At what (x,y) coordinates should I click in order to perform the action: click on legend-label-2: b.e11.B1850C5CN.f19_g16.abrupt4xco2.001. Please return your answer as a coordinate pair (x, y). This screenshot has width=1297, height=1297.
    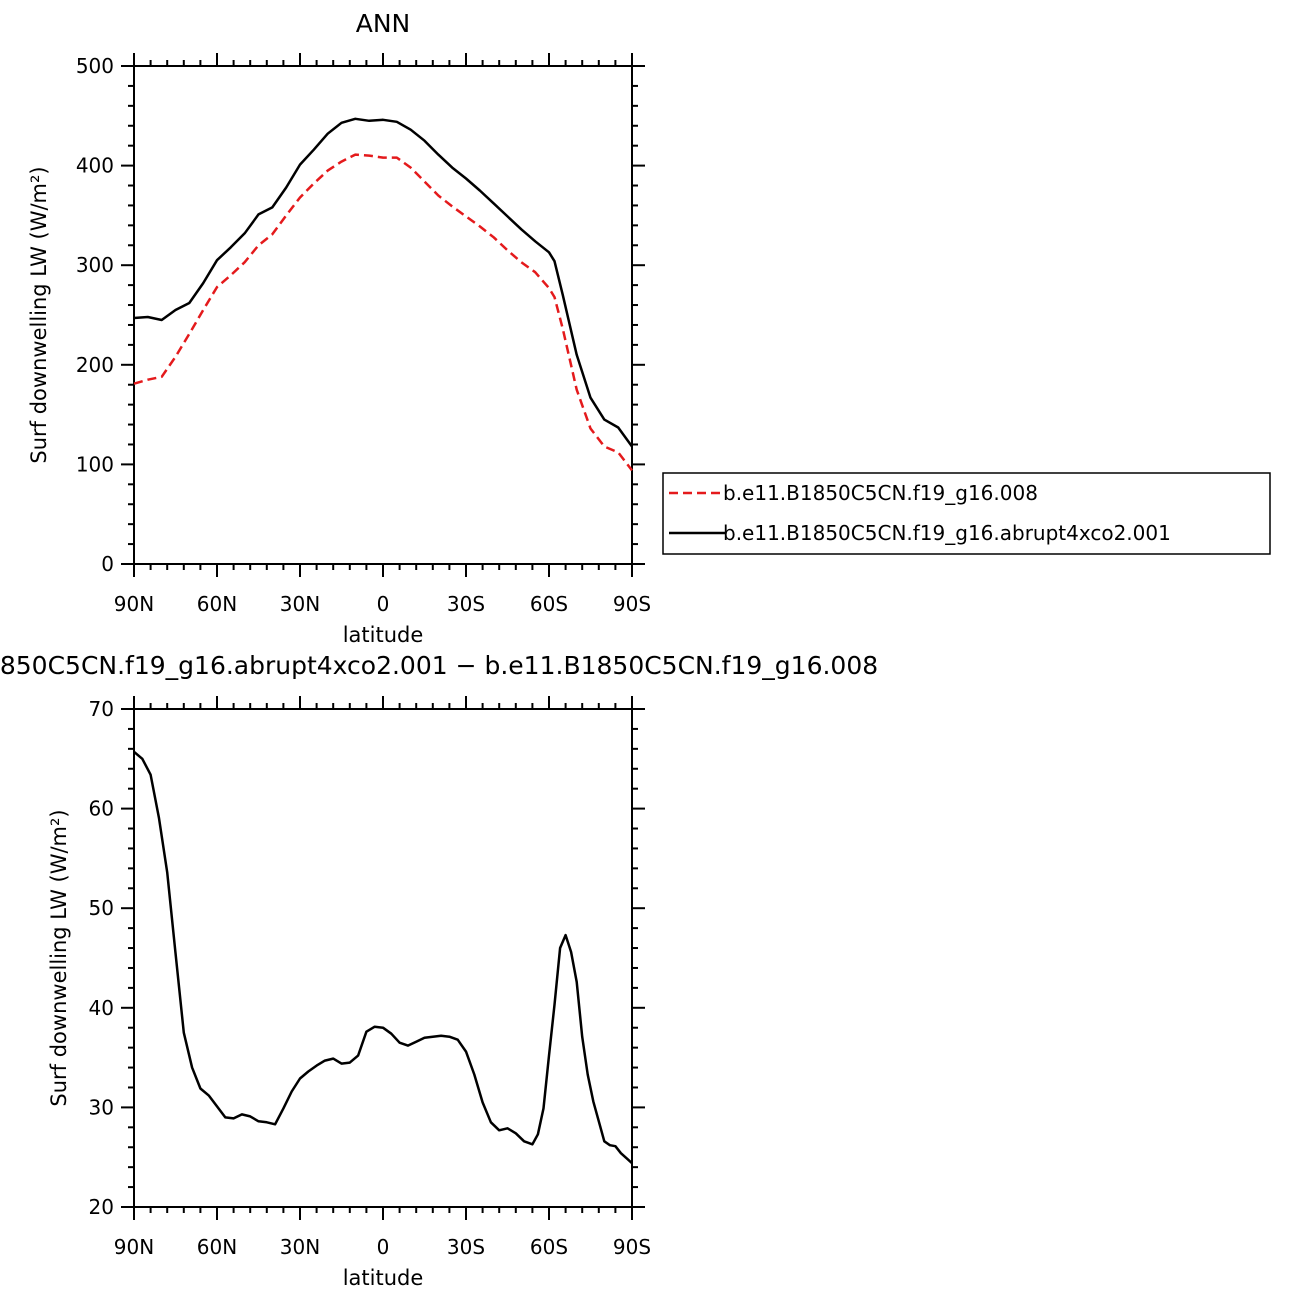
    Looking at the image, I should click on (947, 533).